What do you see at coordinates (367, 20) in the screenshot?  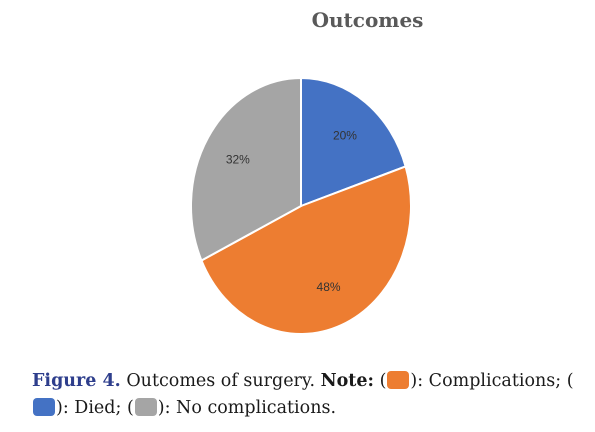 I see `chart-title: Outcomes` at bounding box center [367, 20].